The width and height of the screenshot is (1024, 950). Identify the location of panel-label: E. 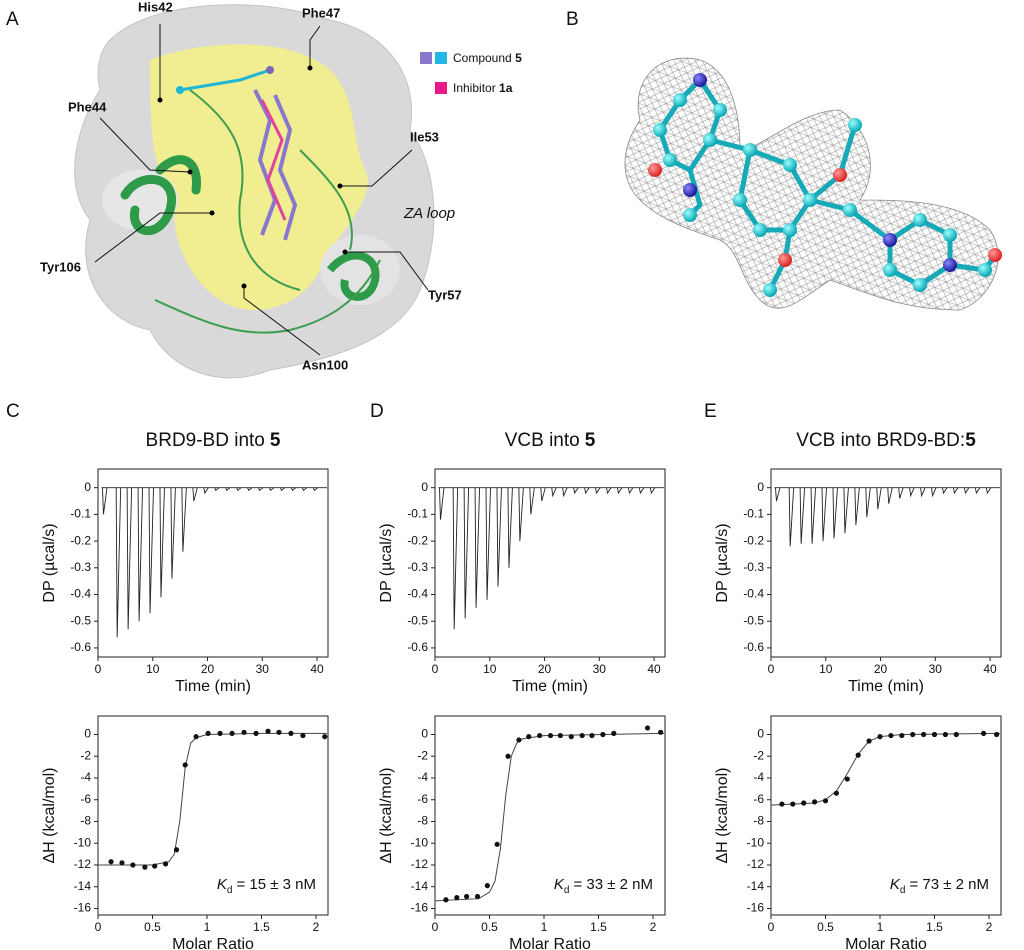
(710, 411).